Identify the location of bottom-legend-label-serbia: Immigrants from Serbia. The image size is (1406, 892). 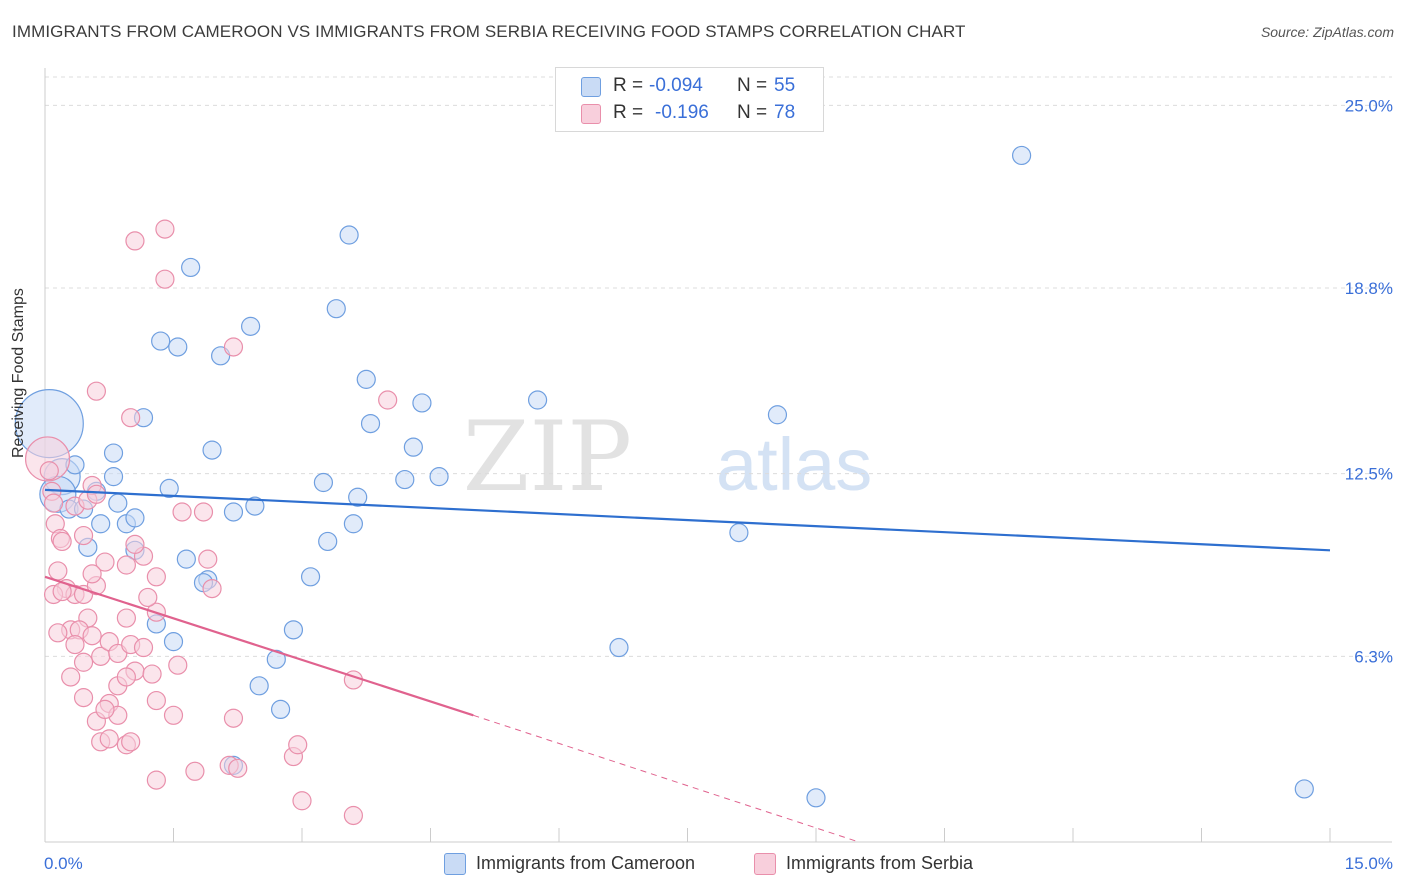
(880, 863).